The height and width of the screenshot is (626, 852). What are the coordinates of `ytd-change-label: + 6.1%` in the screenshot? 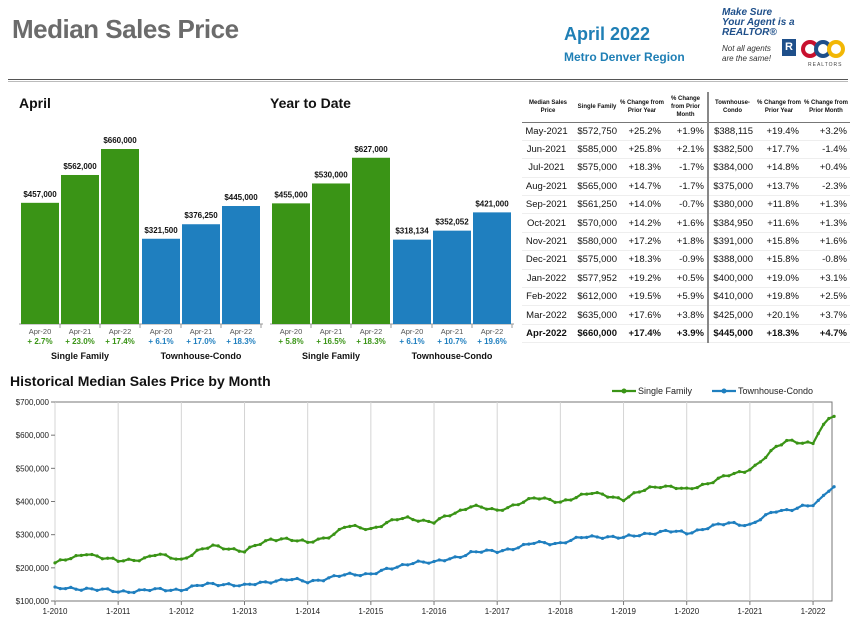 It's located at (411, 341).